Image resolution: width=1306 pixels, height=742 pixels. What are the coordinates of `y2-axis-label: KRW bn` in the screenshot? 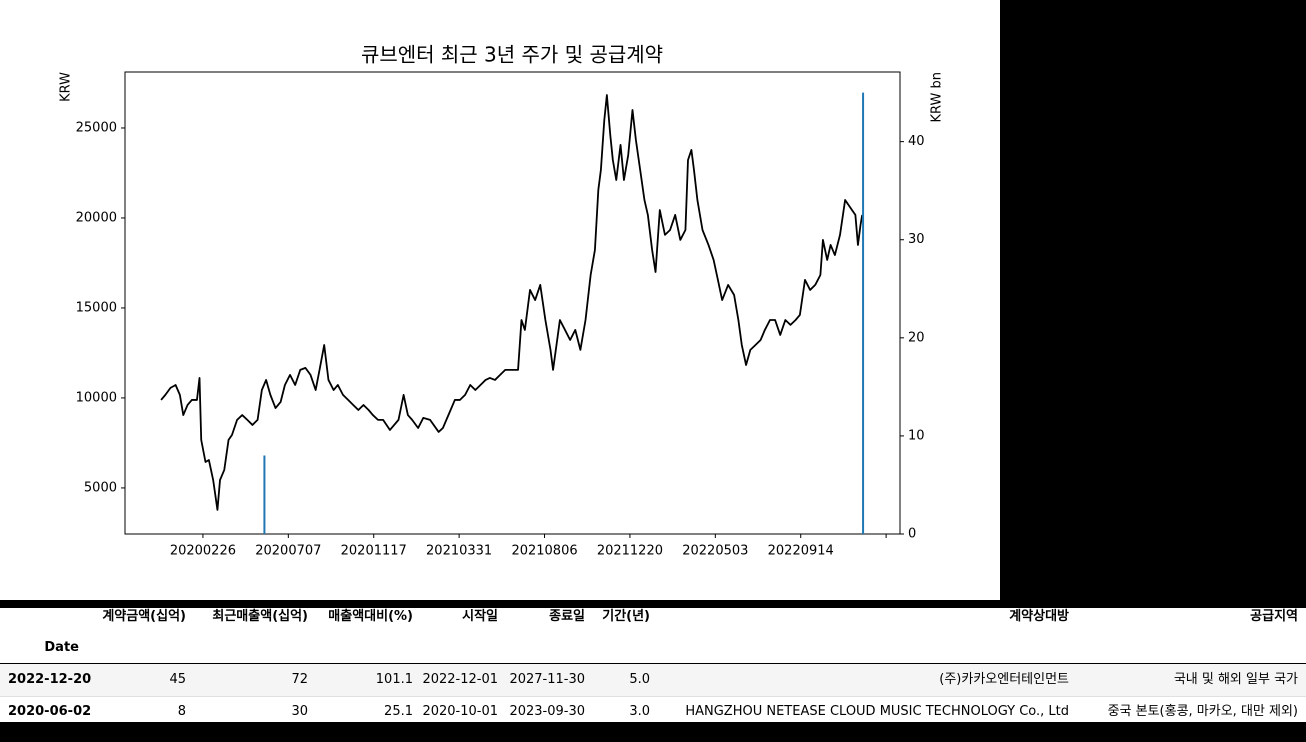 It's located at (937, 97).